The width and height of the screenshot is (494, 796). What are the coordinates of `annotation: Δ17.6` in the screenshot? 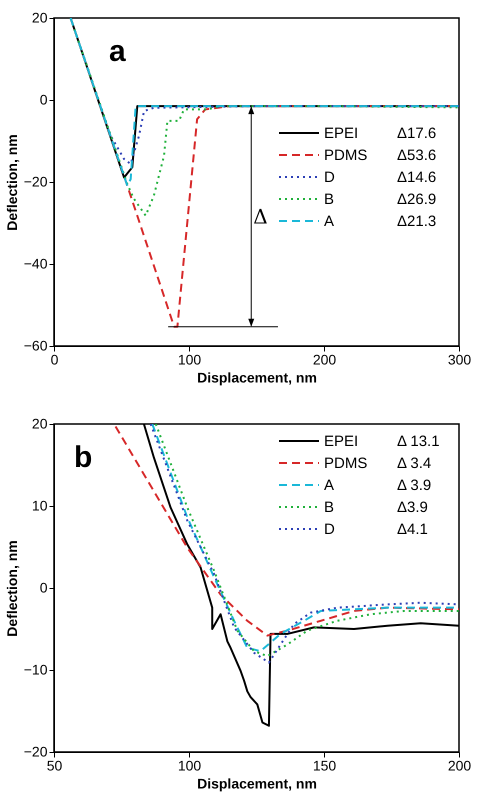 It's located at (416, 133).